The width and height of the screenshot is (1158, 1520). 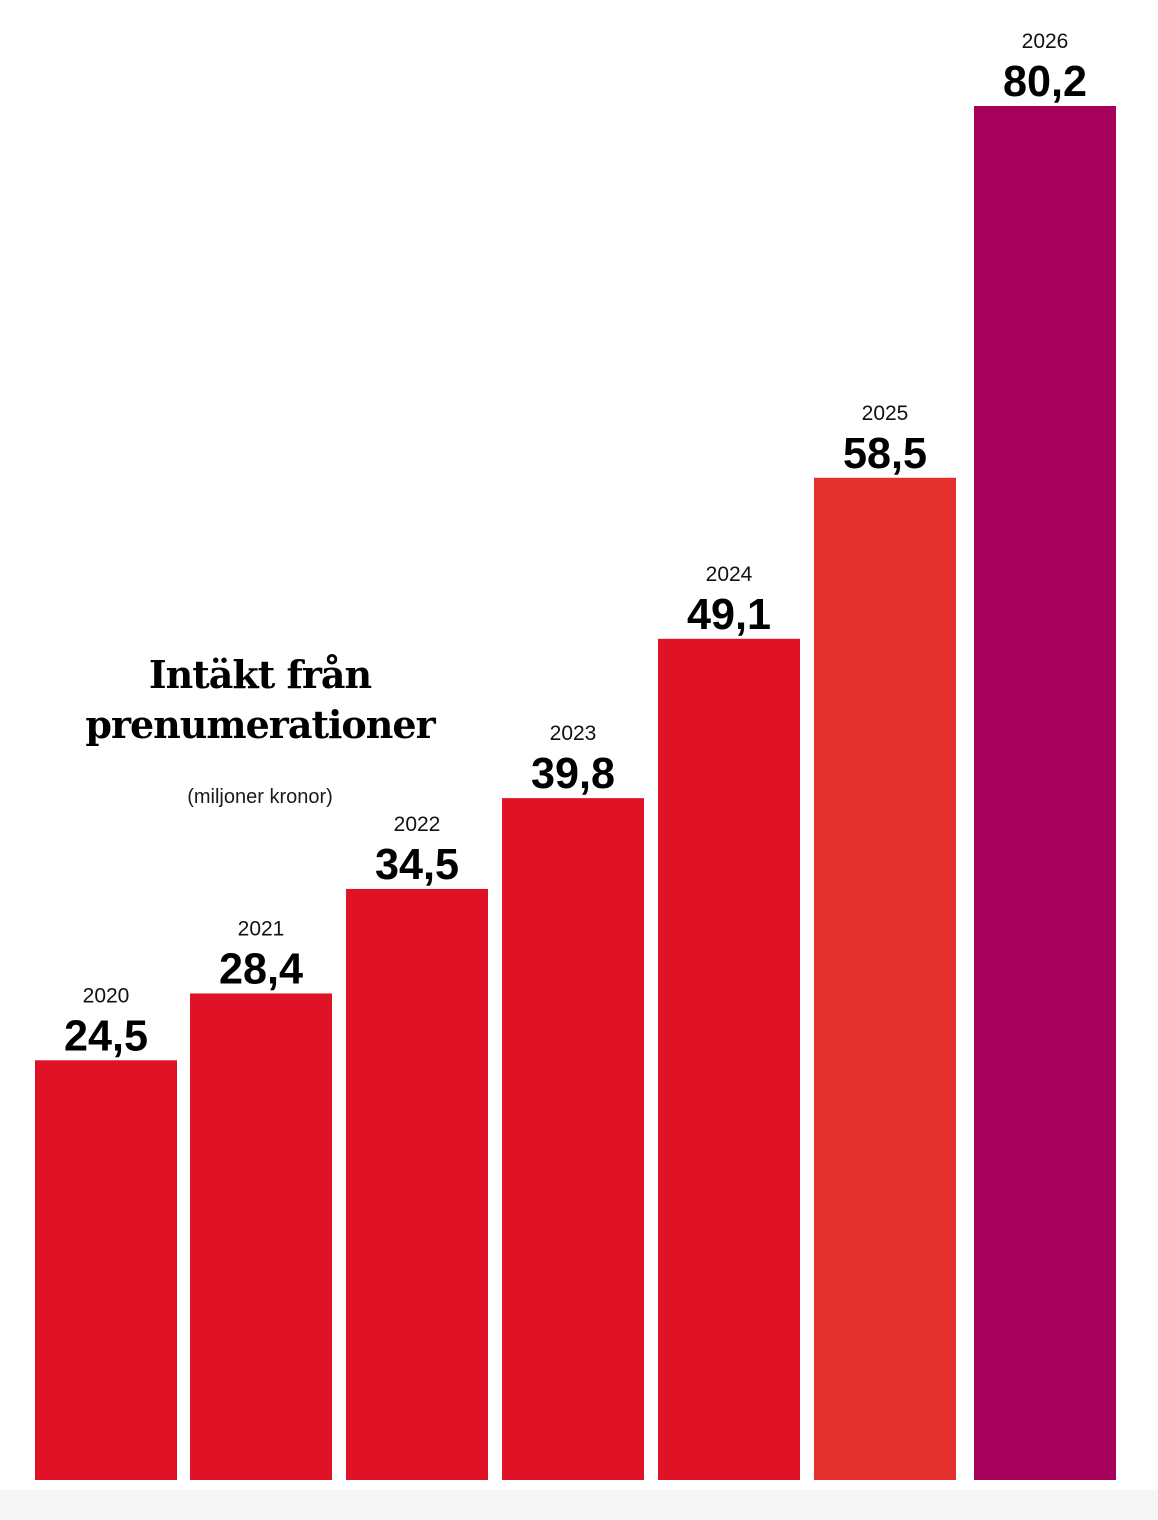 What do you see at coordinates (729, 574) in the screenshot?
I see `year-label-2024: 2024` at bounding box center [729, 574].